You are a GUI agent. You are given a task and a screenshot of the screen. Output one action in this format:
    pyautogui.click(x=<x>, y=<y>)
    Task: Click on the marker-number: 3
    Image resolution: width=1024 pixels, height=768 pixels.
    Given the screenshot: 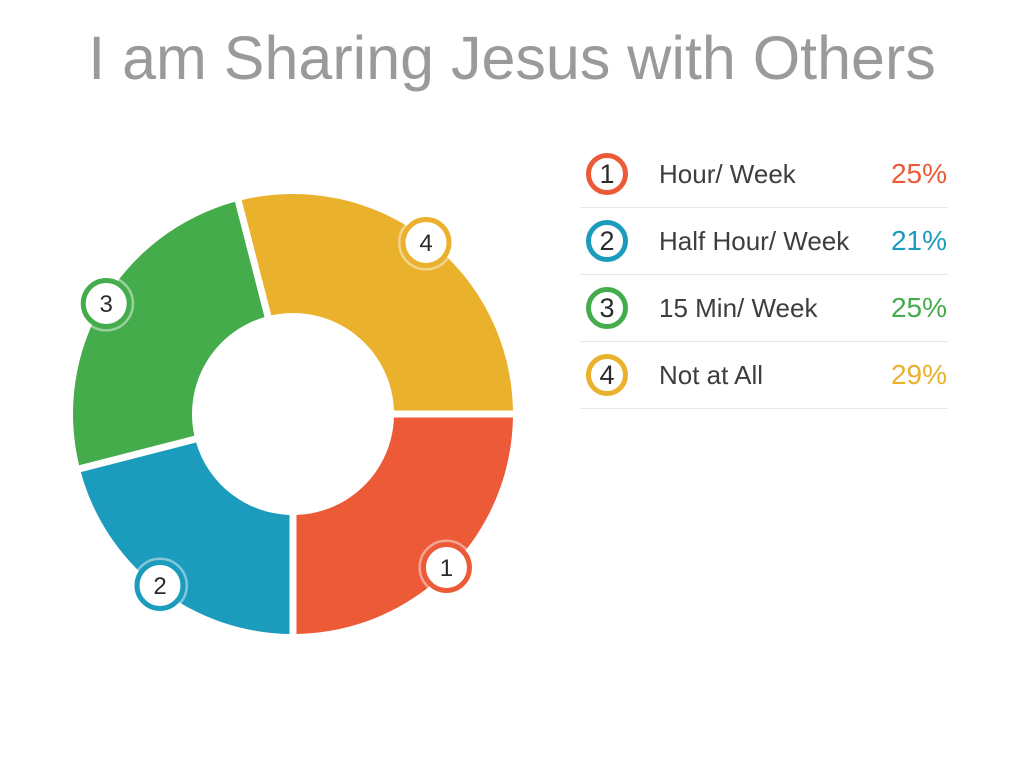 What is the action you would take?
    pyautogui.click(x=106, y=304)
    